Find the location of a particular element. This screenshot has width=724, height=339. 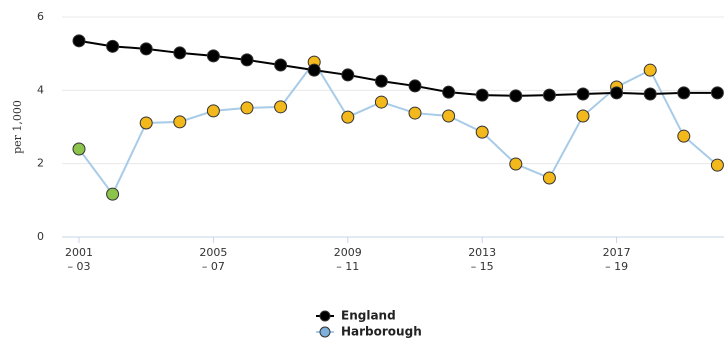

y-tick-label: 4 is located at coordinates (40, 89).